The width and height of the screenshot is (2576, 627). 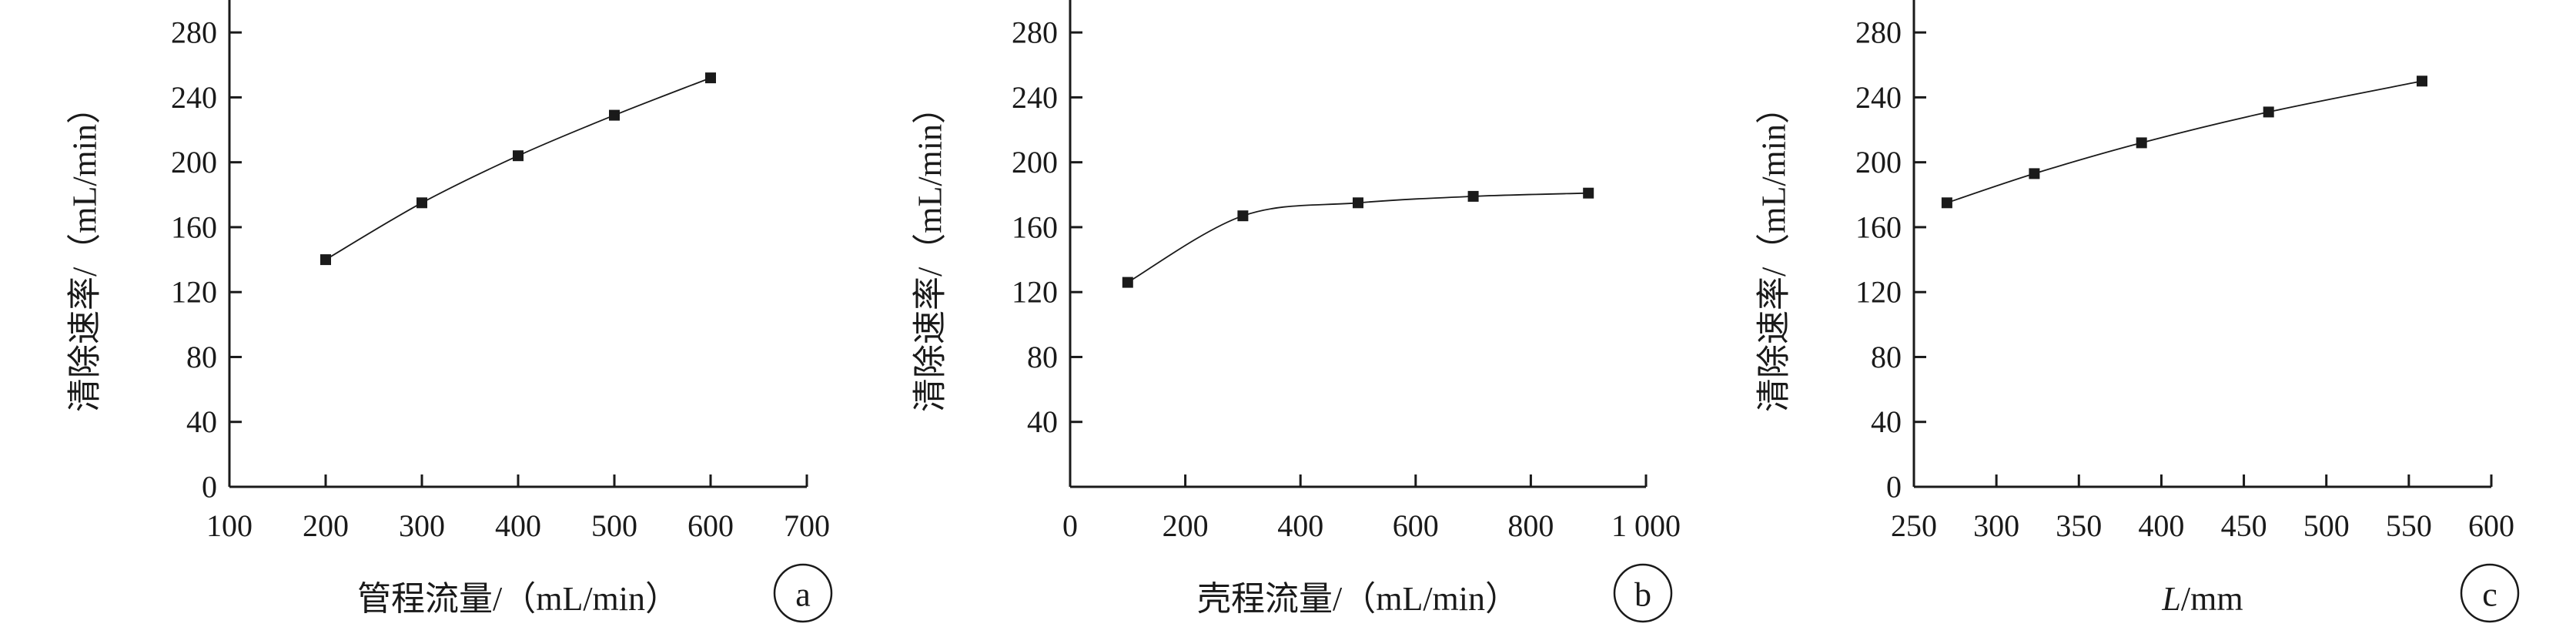 What do you see at coordinates (2170, 599) in the screenshot?
I see `x-axis-title-italic: L` at bounding box center [2170, 599].